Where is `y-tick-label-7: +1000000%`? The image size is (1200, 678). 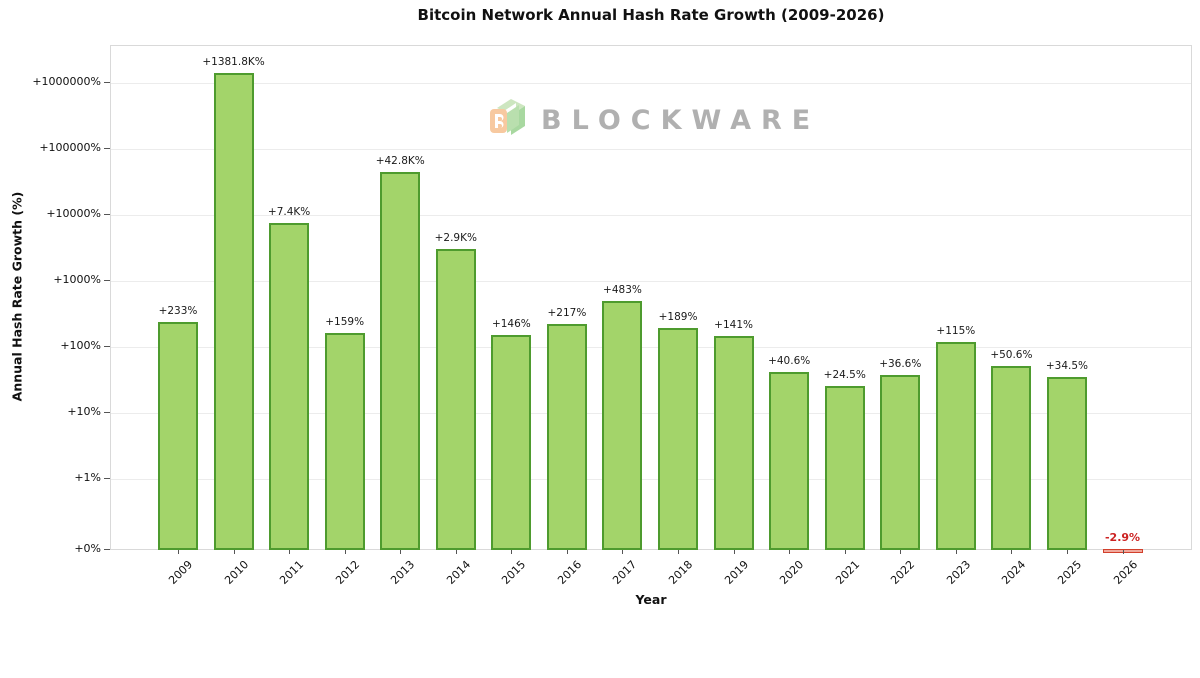 y-tick-label-7: +1000000% is located at coordinates (66, 81).